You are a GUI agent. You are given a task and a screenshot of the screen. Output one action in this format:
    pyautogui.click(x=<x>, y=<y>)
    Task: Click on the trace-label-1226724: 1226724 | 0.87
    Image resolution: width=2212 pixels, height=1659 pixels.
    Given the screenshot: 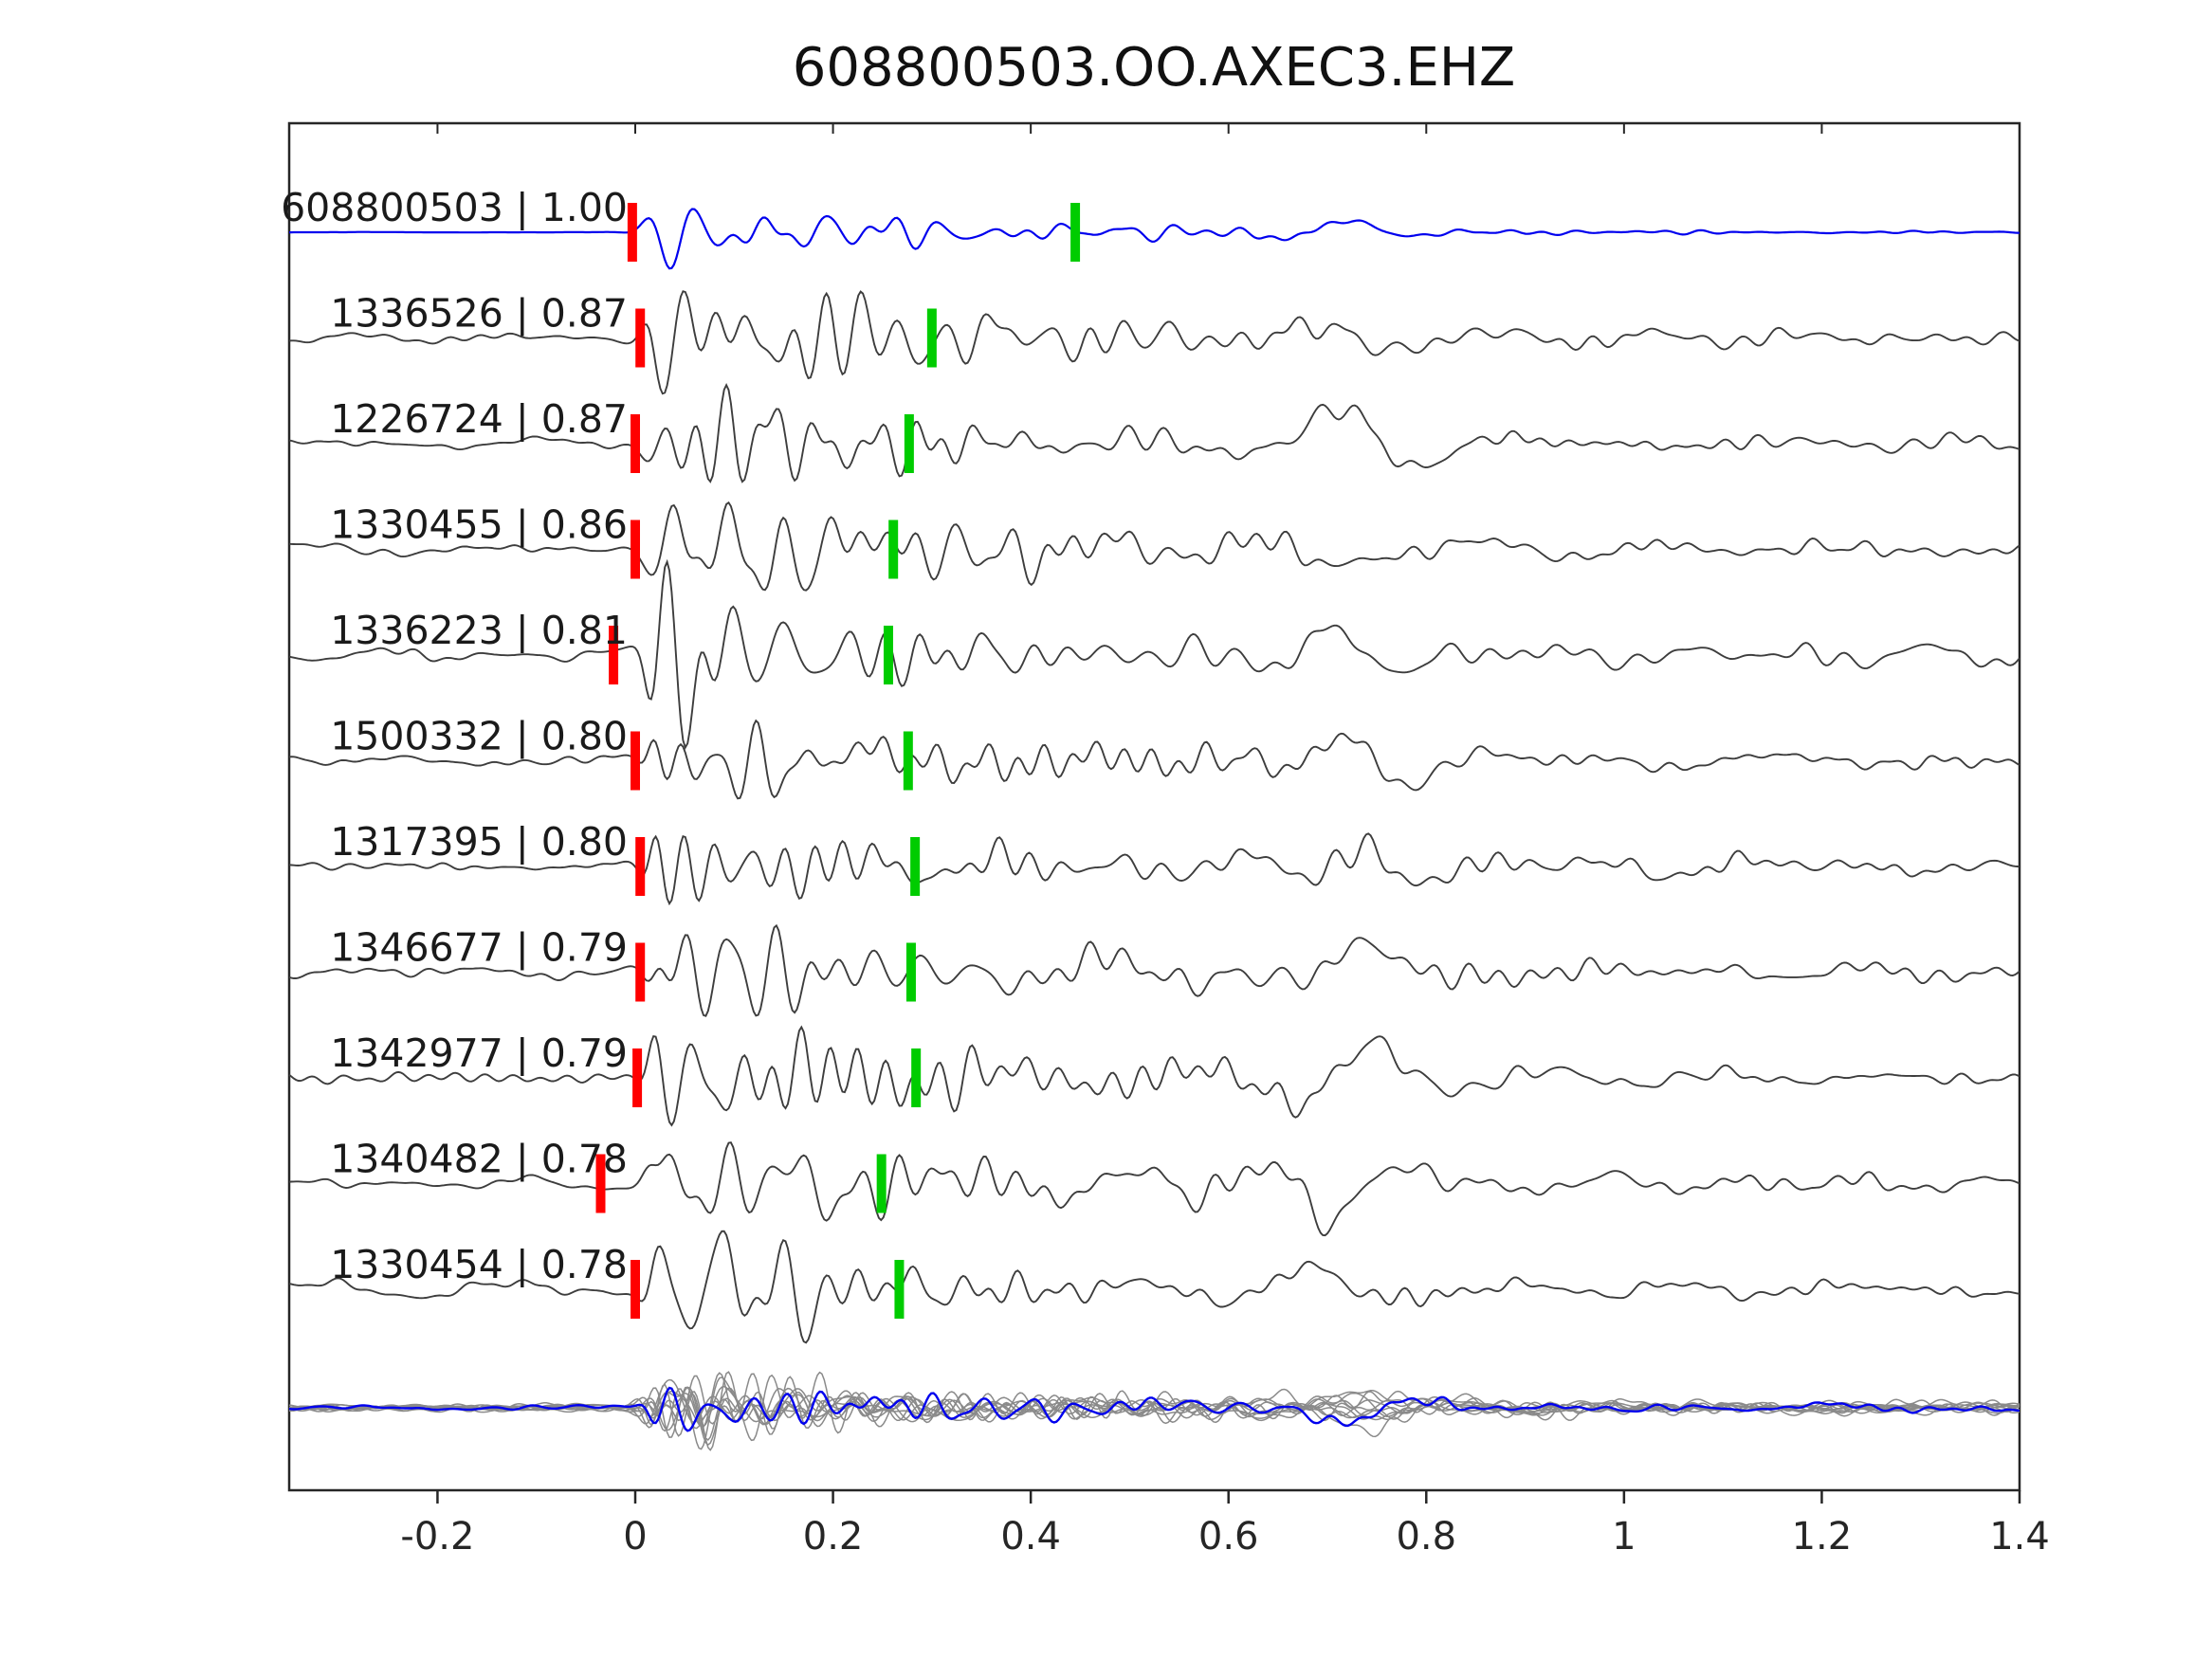 What is the action you would take?
    pyautogui.click(x=479, y=419)
    